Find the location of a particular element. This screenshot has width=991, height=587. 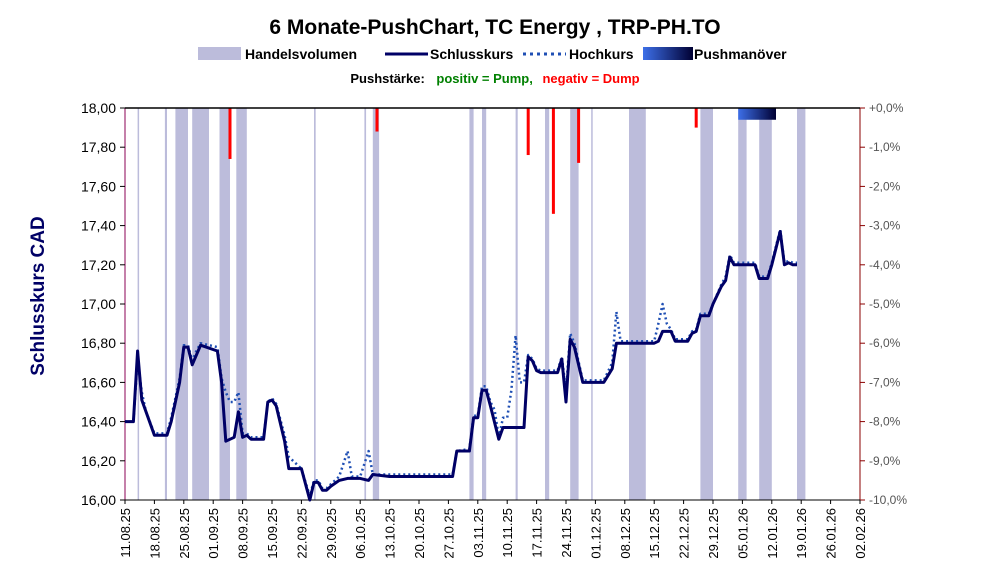

y-tick-label: 18,00 is located at coordinates (98, 108).